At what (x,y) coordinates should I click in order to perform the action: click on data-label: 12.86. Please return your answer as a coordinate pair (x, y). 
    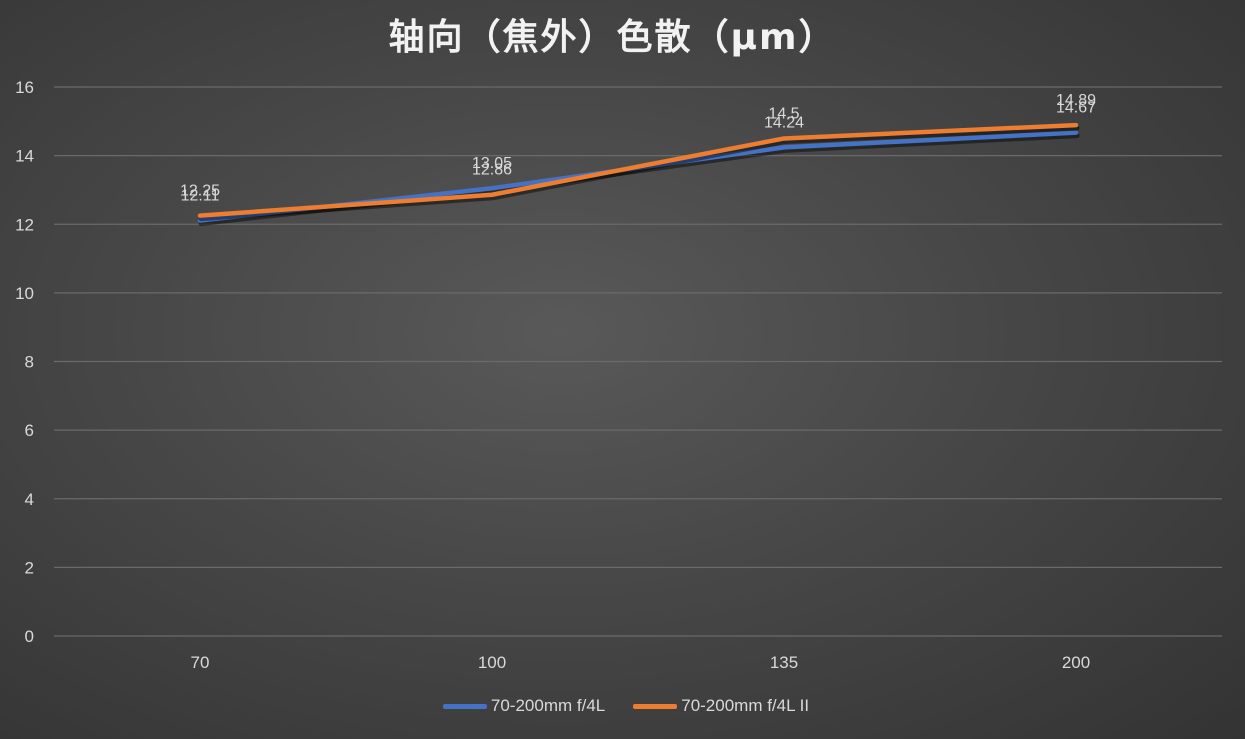
    Looking at the image, I should click on (492, 170).